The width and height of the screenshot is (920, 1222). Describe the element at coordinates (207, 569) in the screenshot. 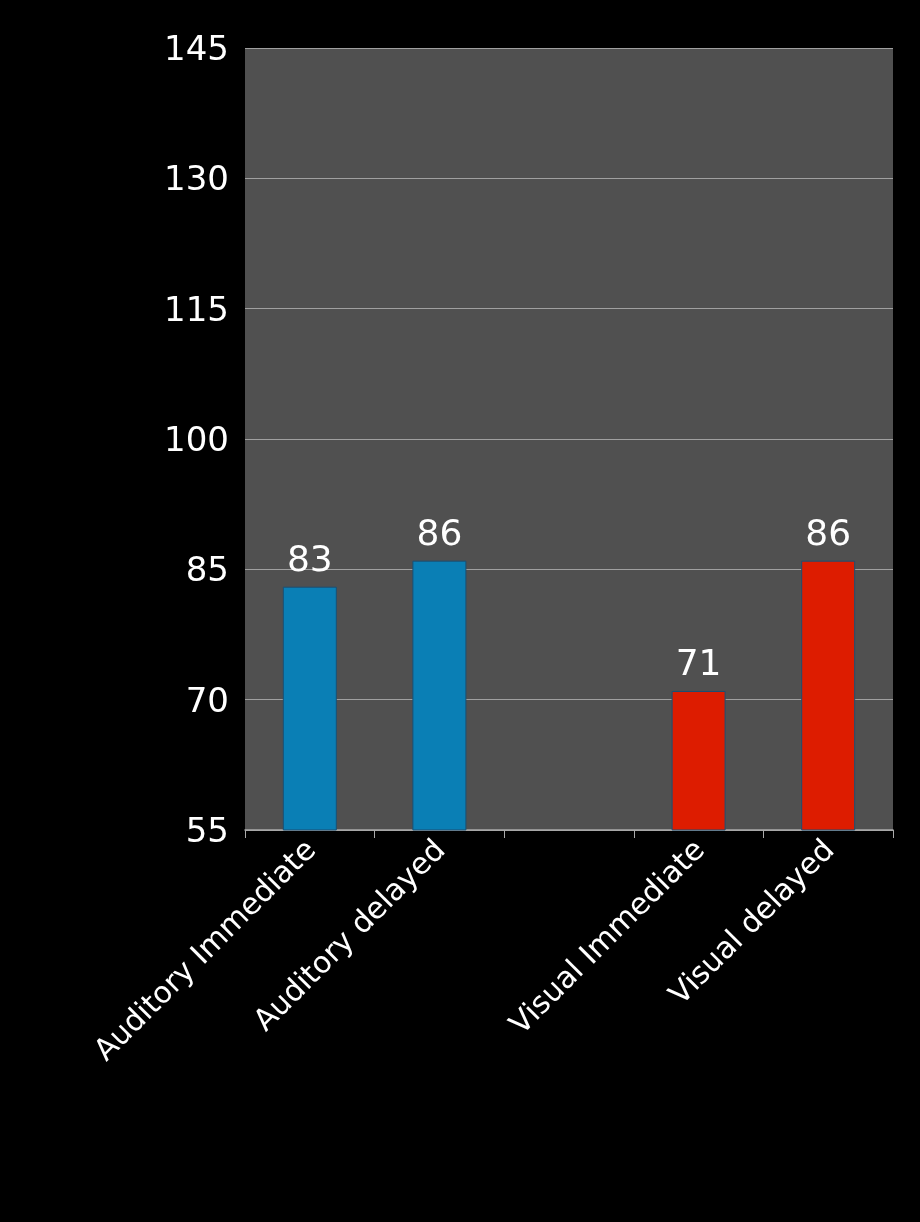

I see `y-tick-label: 85` at that location.